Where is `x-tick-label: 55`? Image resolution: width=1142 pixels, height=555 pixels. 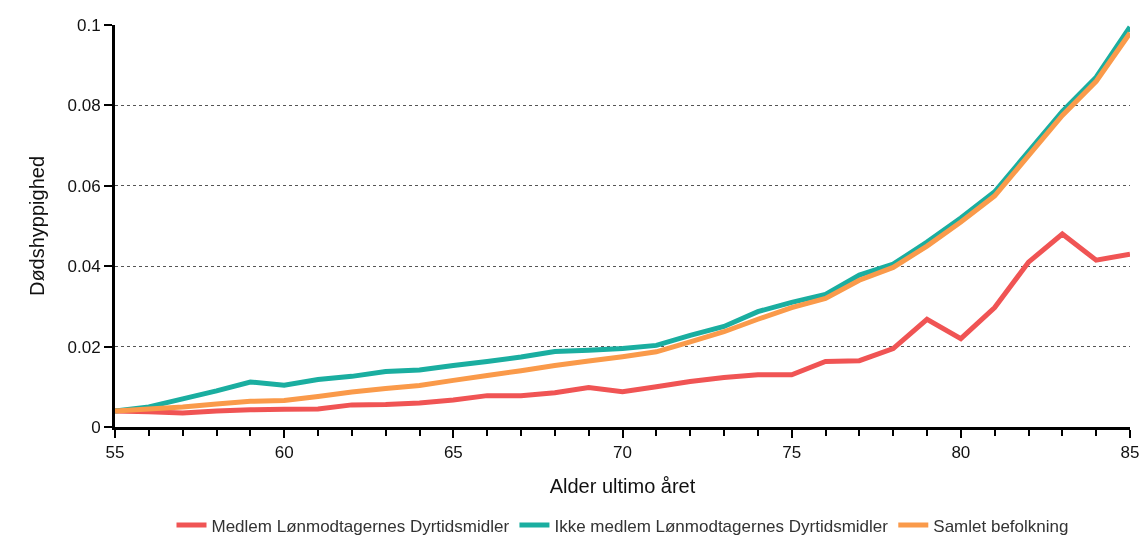 x-tick-label: 55 is located at coordinates (115, 453).